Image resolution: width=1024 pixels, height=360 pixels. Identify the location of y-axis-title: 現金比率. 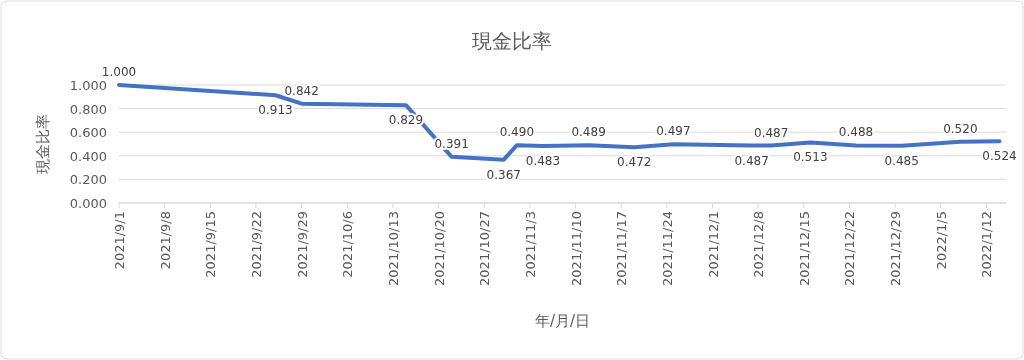
(43, 144).